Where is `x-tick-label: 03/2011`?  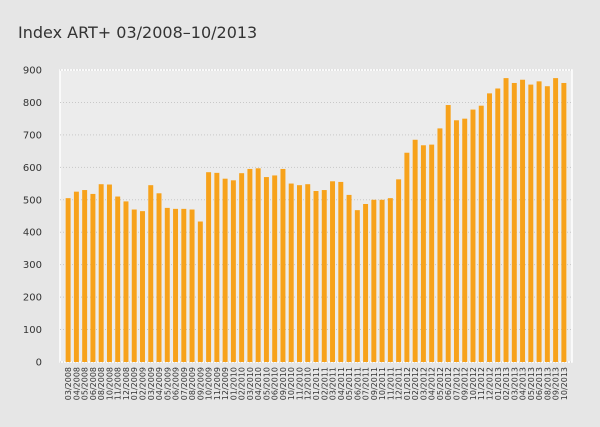 x-tick-label: 03/2011 is located at coordinates (333, 383).